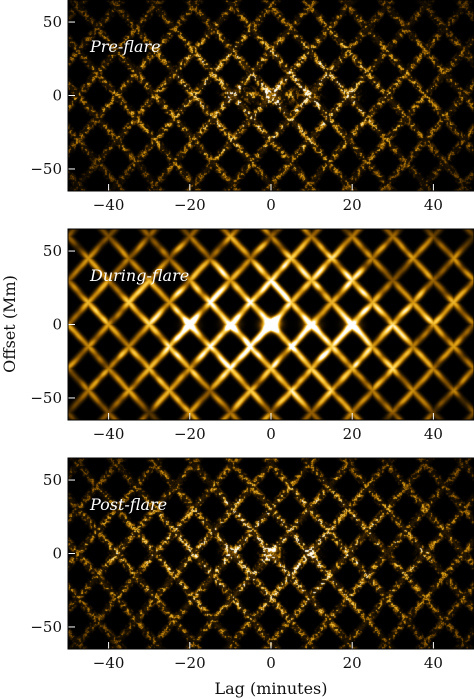  I want to click on panel-label-post-flare: Post-flare, so click(128, 504).